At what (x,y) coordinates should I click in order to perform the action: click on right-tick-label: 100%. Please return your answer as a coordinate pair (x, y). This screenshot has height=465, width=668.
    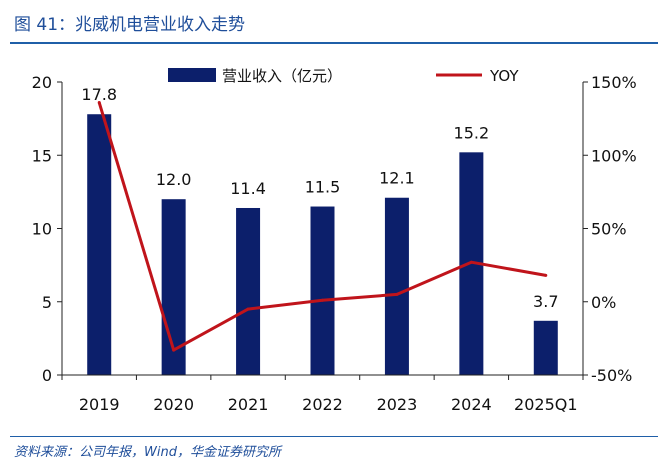
    Looking at the image, I should click on (614, 155).